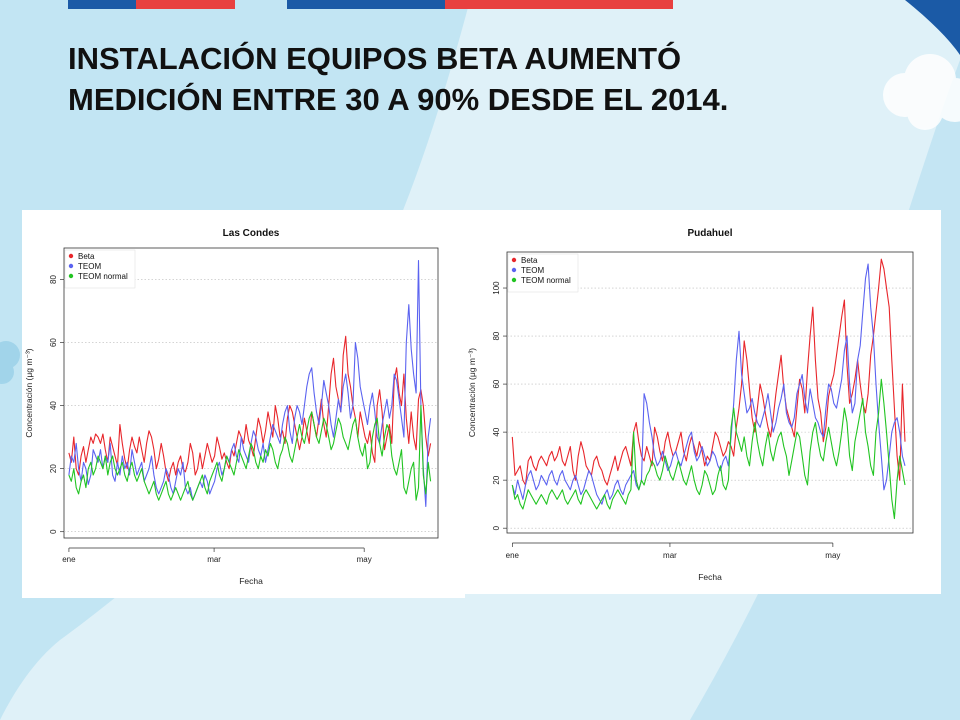 The image size is (960, 720). What do you see at coordinates (398, 99) in the screenshot?
I see `slide-title-line-2: MEDICIÓN ENTRE 30 A 90% DESDE EL 2014.` at bounding box center [398, 99].